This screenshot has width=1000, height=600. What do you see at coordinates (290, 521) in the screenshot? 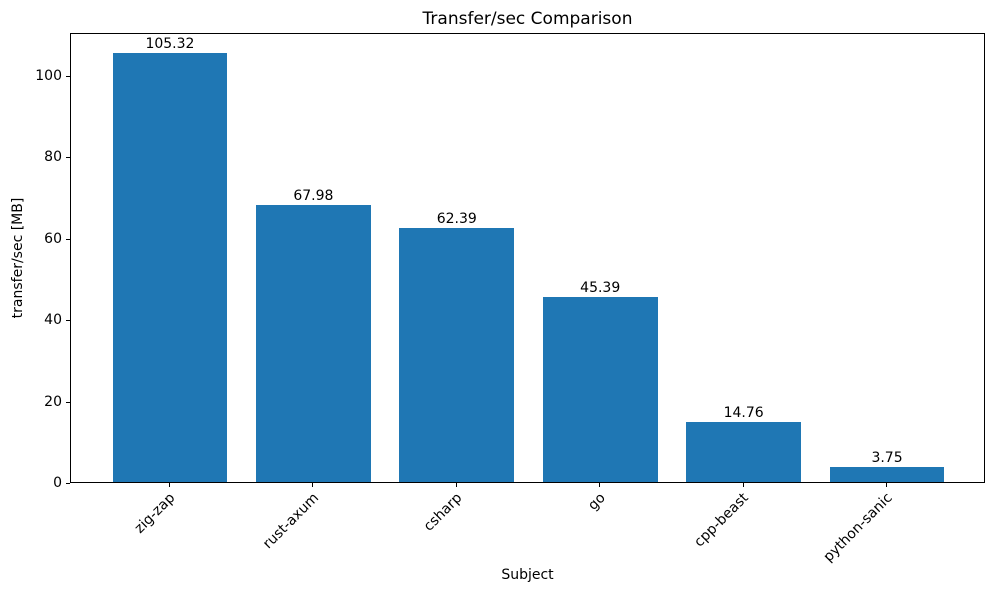
I see `x-tick-label: rust-axum` at bounding box center [290, 521].